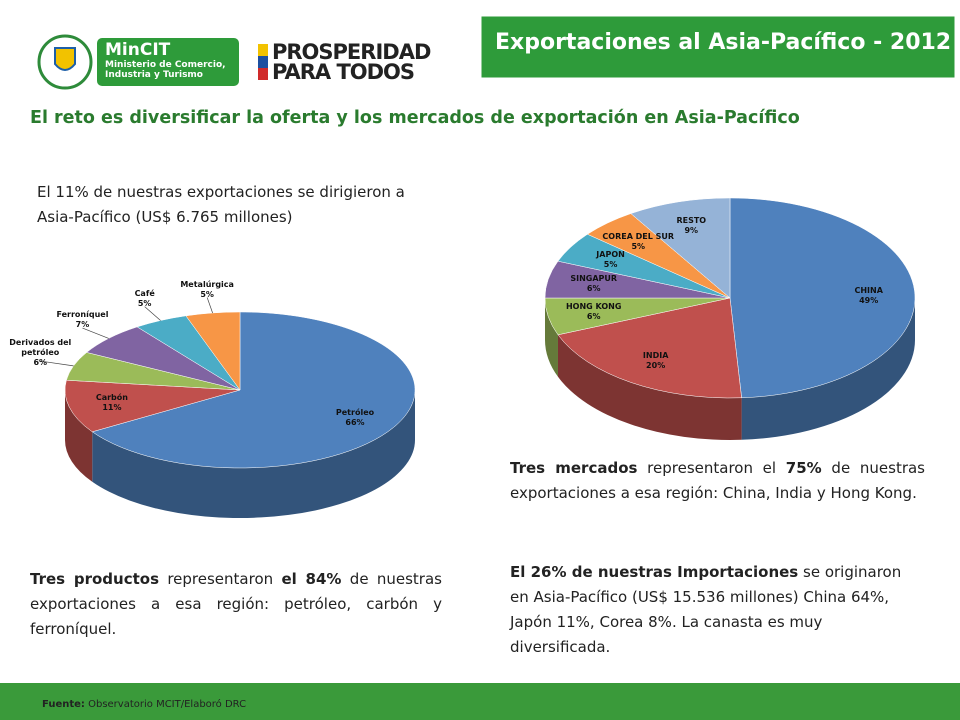  I want to click on slice-name: RESTO, so click(691, 220).